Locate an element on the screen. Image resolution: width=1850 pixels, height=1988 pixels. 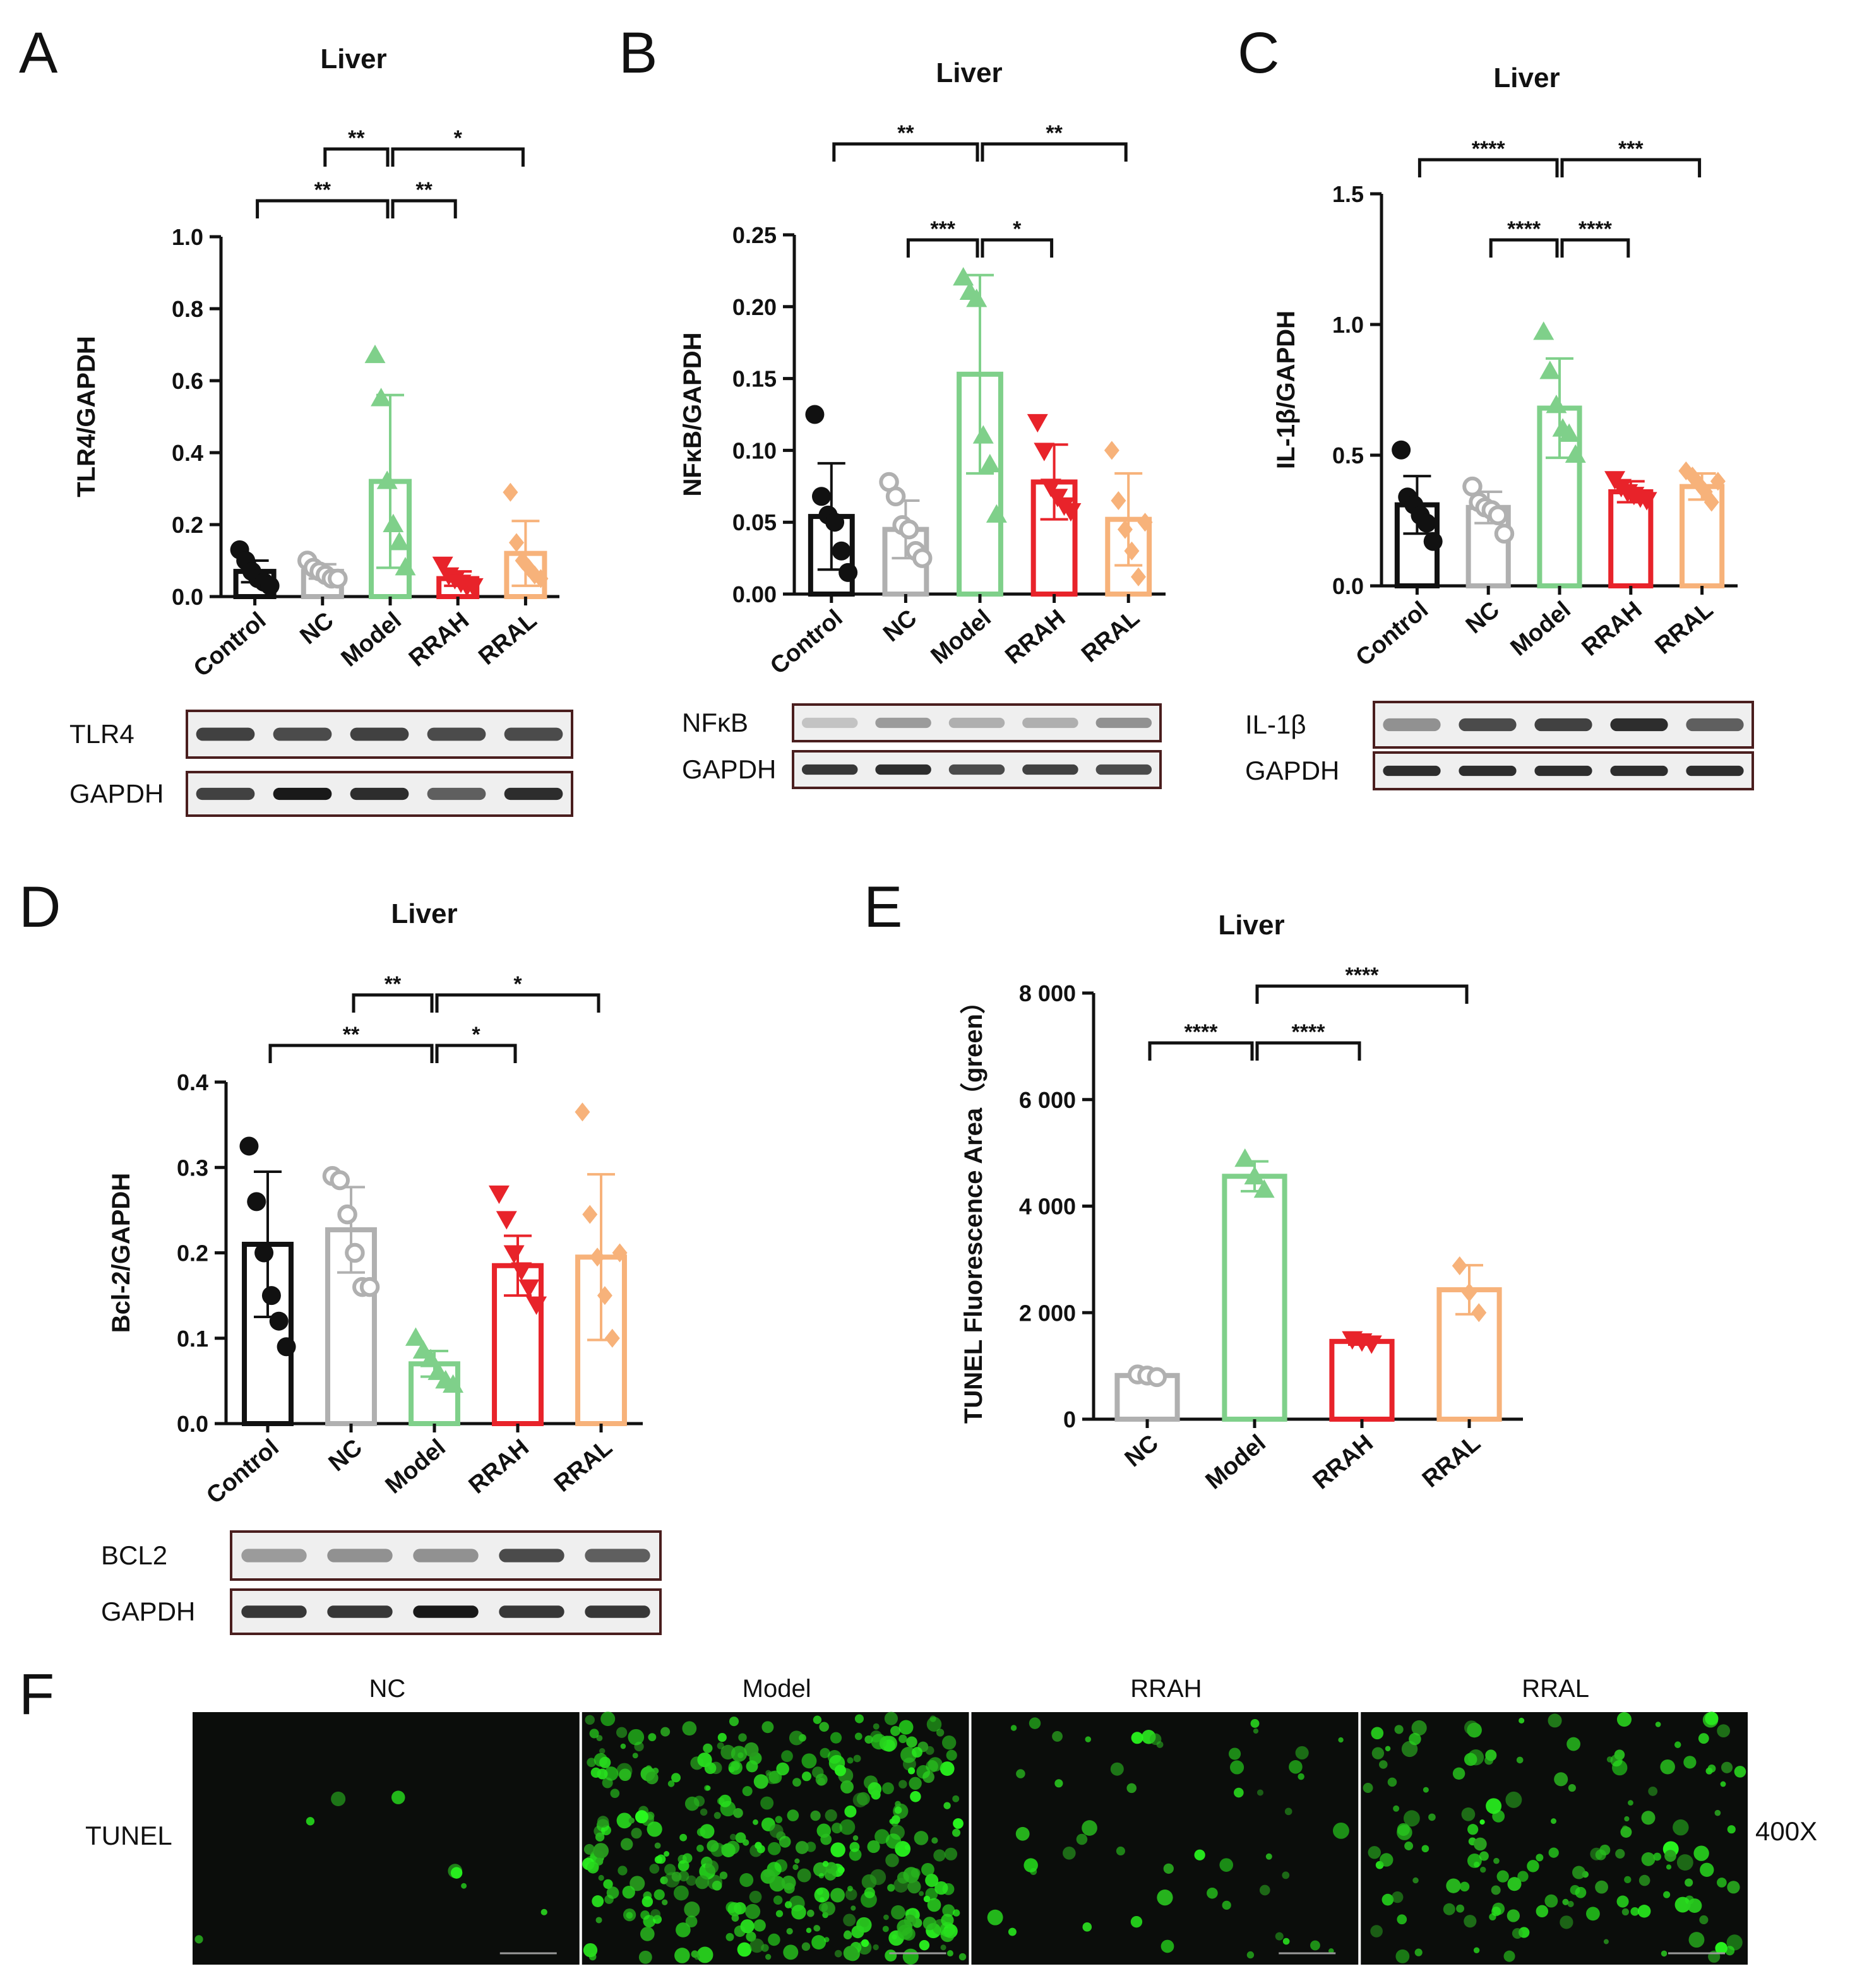
western-blot-bcl2: BCL2 is located at coordinates (381, 1555).